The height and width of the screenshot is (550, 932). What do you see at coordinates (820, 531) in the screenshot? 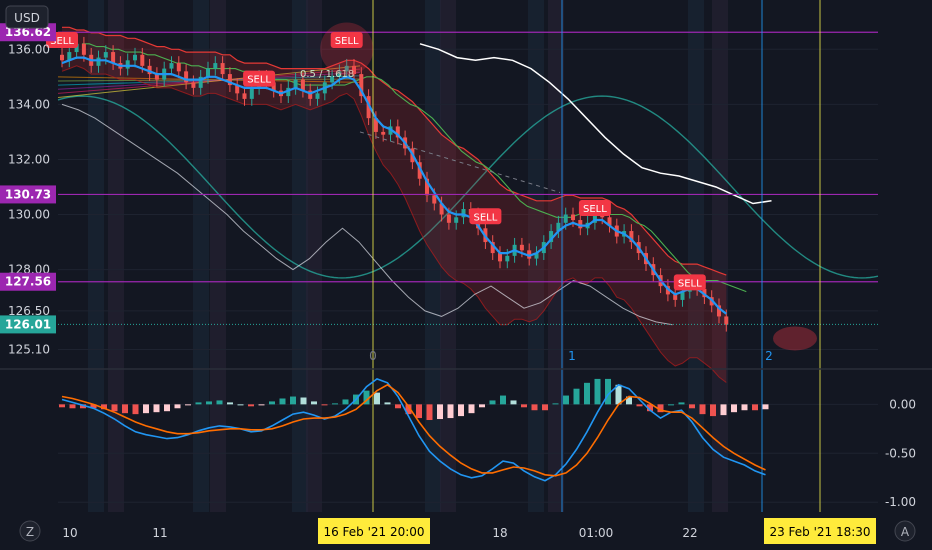
I see `time-highlight-tag` at bounding box center [820, 531].